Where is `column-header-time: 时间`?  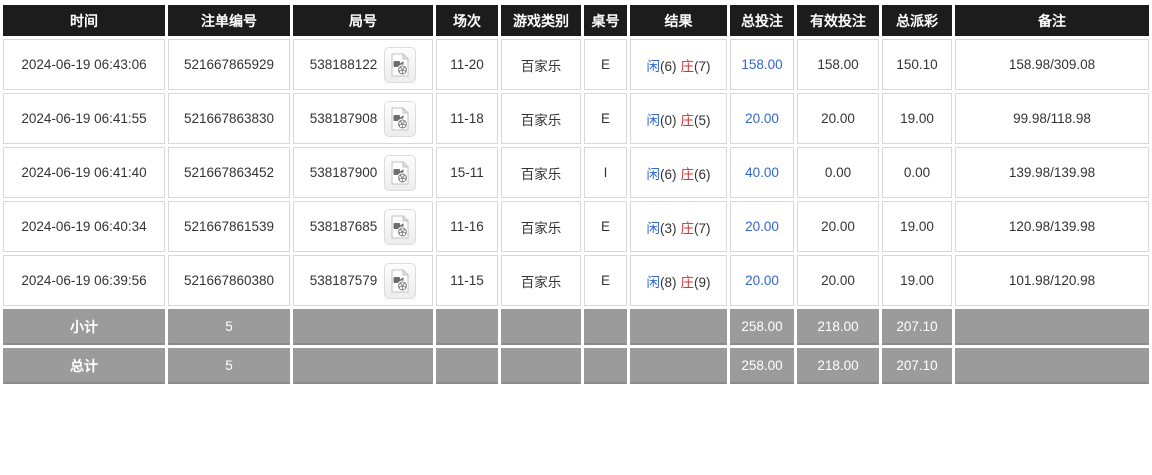 column-header-time: 时间 is located at coordinates (84, 20).